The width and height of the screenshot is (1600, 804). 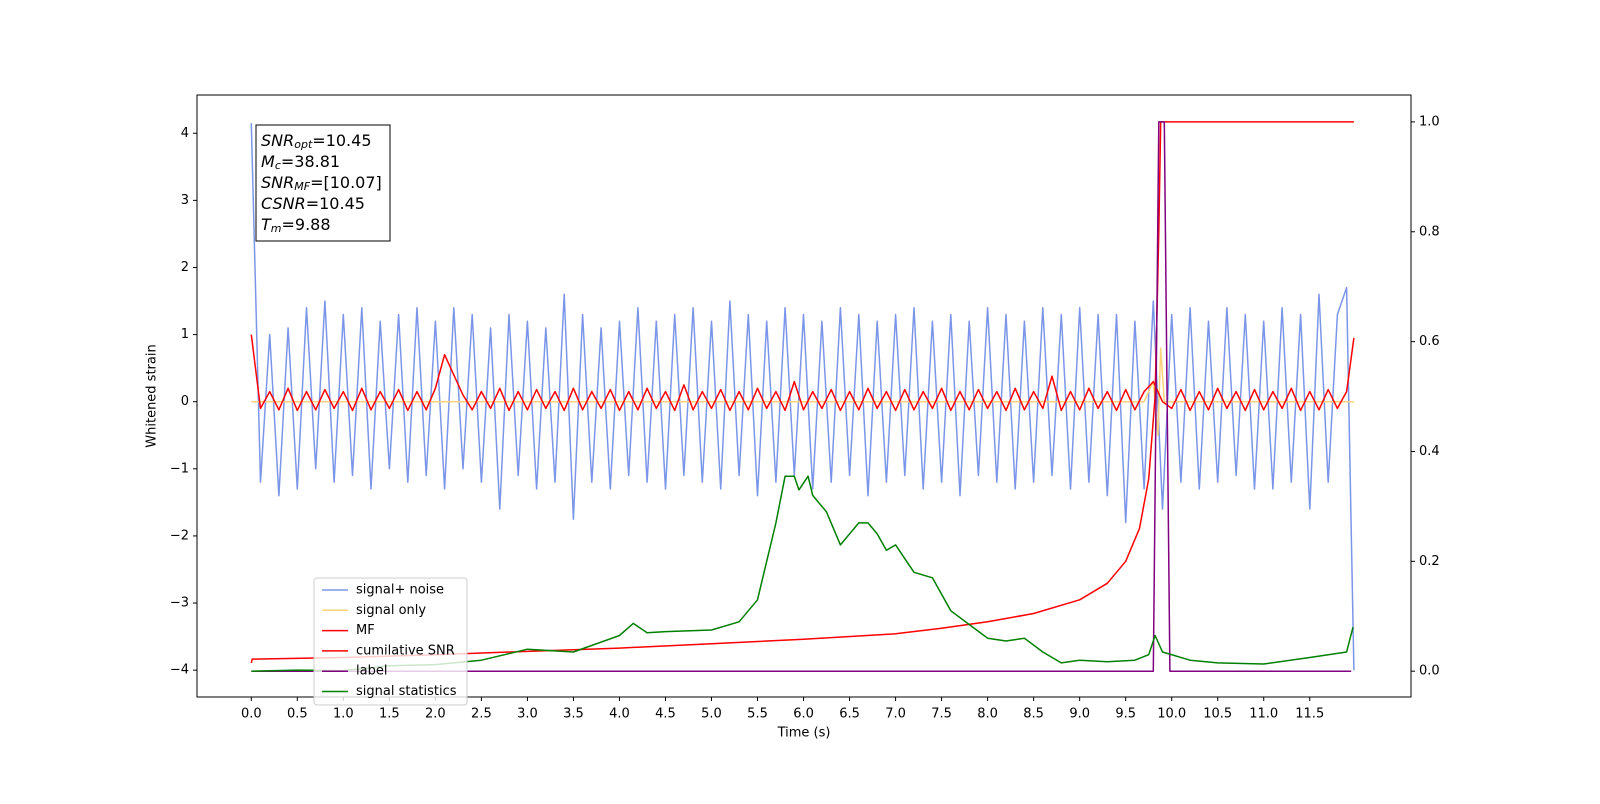 I want to click on x-tick-label: 2.0, so click(x=435, y=714).